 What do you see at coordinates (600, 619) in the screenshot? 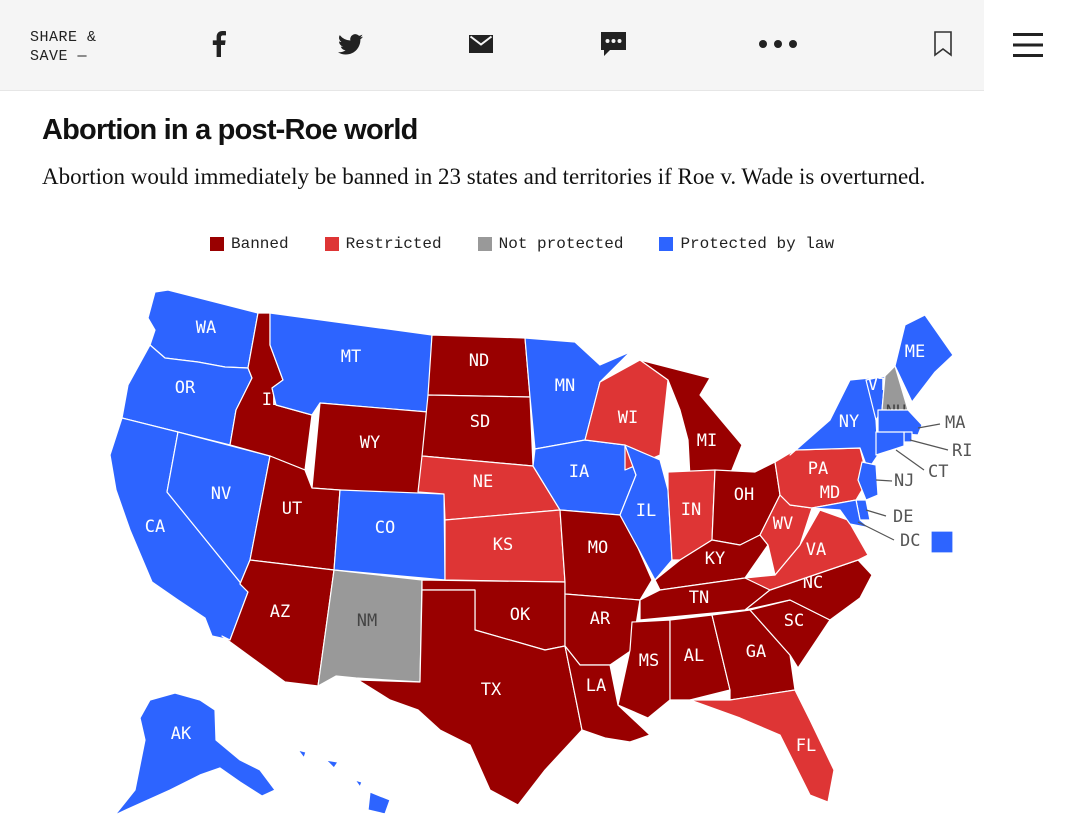
I see `state-label-ar: AR` at bounding box center [600, 619].